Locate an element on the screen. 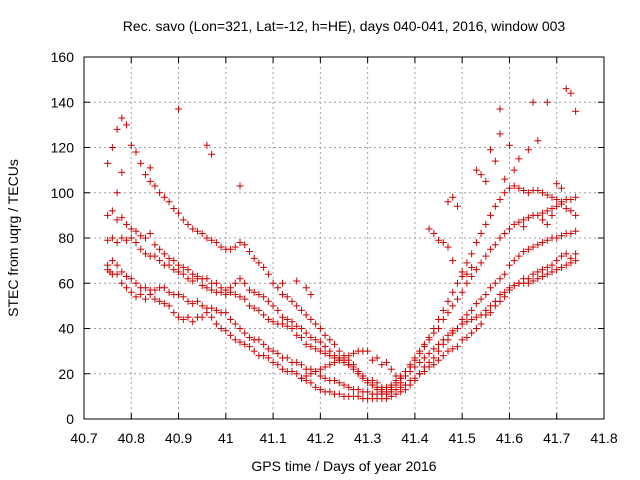 The width and height of the screenshot is (640, 480). x-tick-label: 40.7 is located at coordinates (83, 438).